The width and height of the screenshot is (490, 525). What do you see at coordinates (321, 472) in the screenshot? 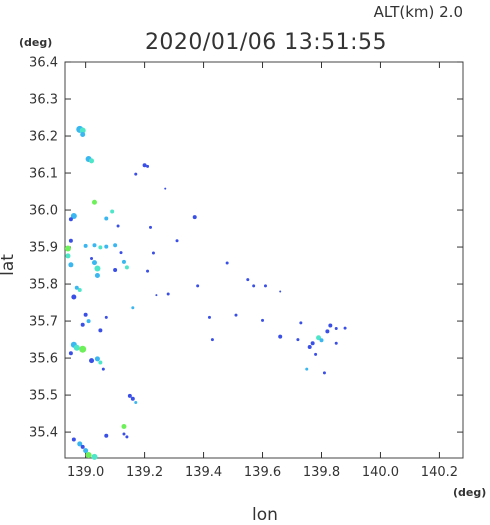
I see `x-tick-label: 139.8` at bounding box center [321, 472].